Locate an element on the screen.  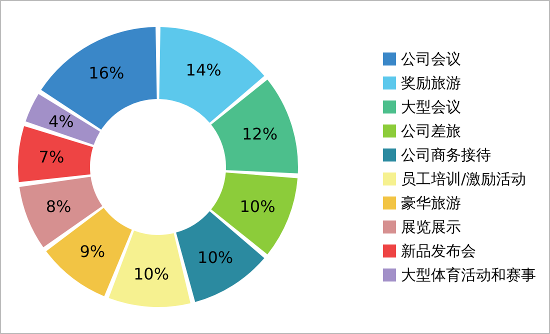
legend-label: 新品发布会 is located at coordinates (438, 251).